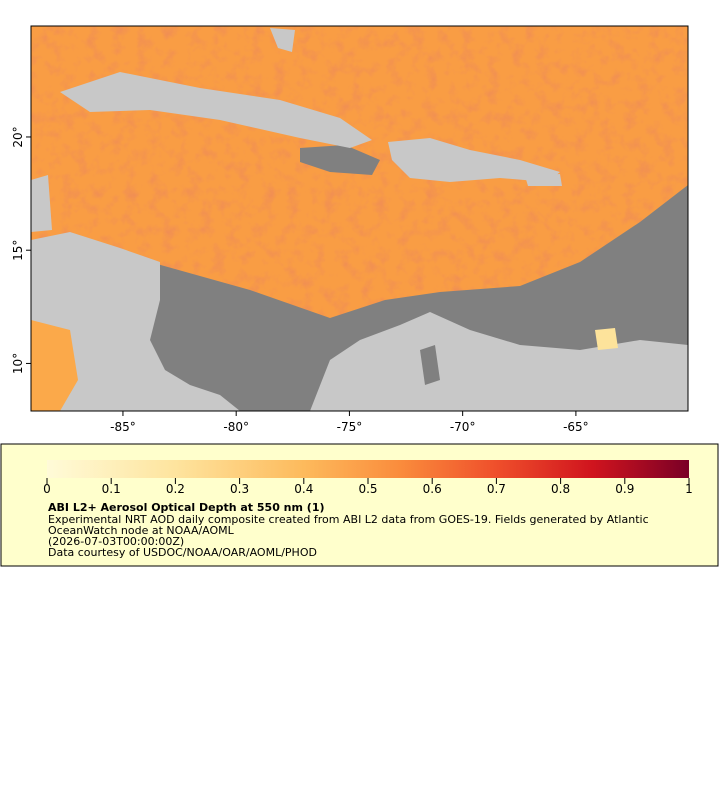  I want to click on colorbar-tick-label: 0.6, so click(432, 489).